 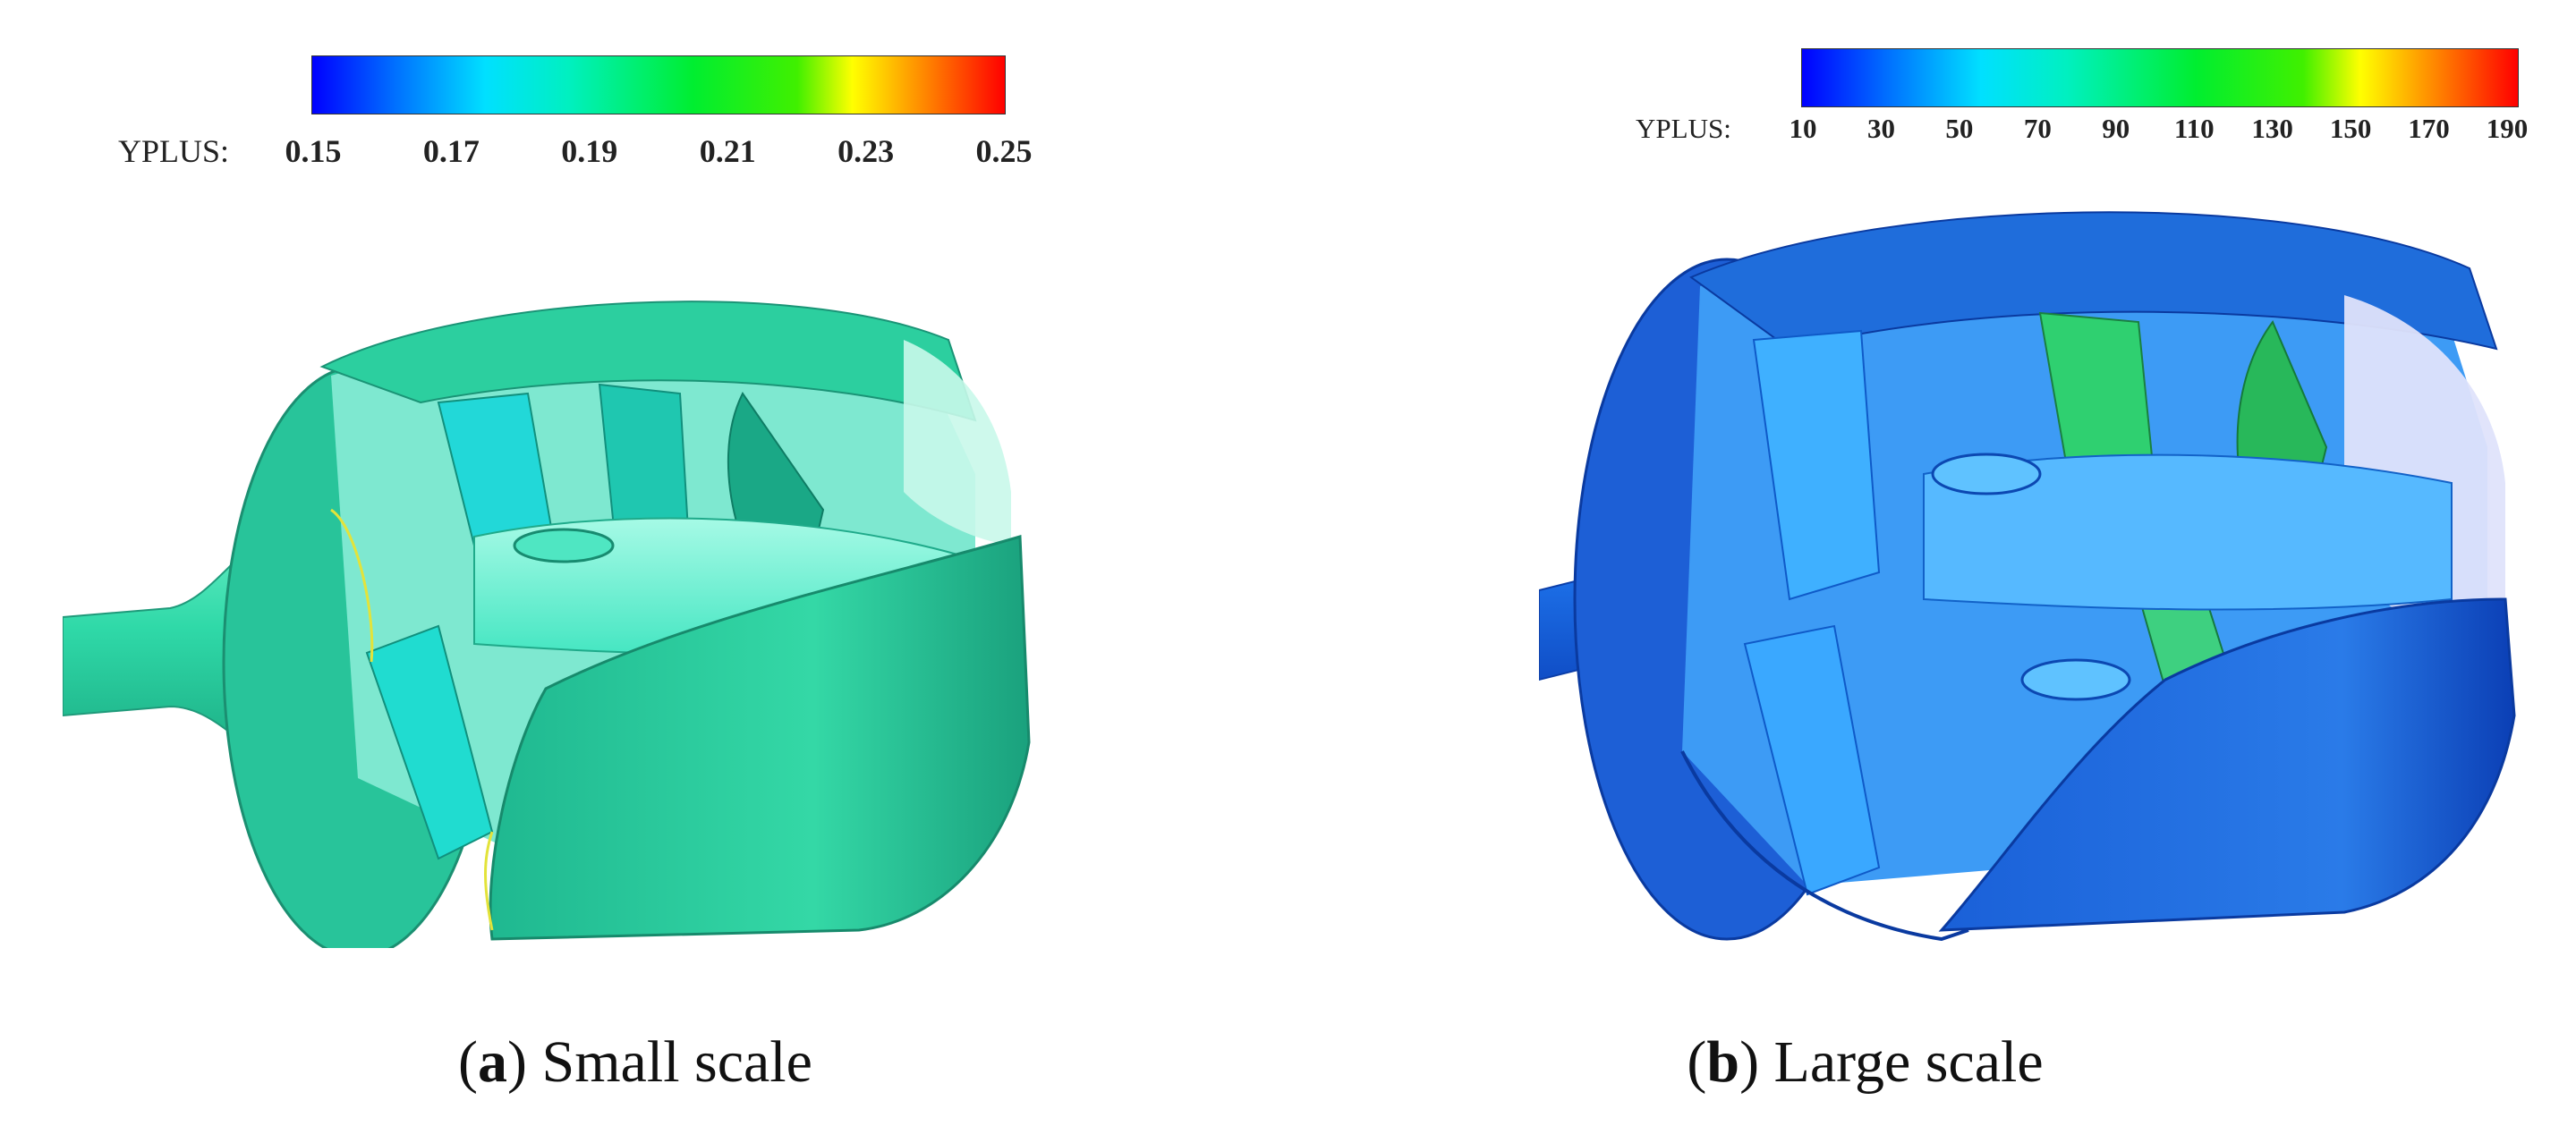 What do you see at coordinates (2350, 128) in the screenshot?
I see `colorbar-tick-label: 150` at bounding box center [2350, 128].